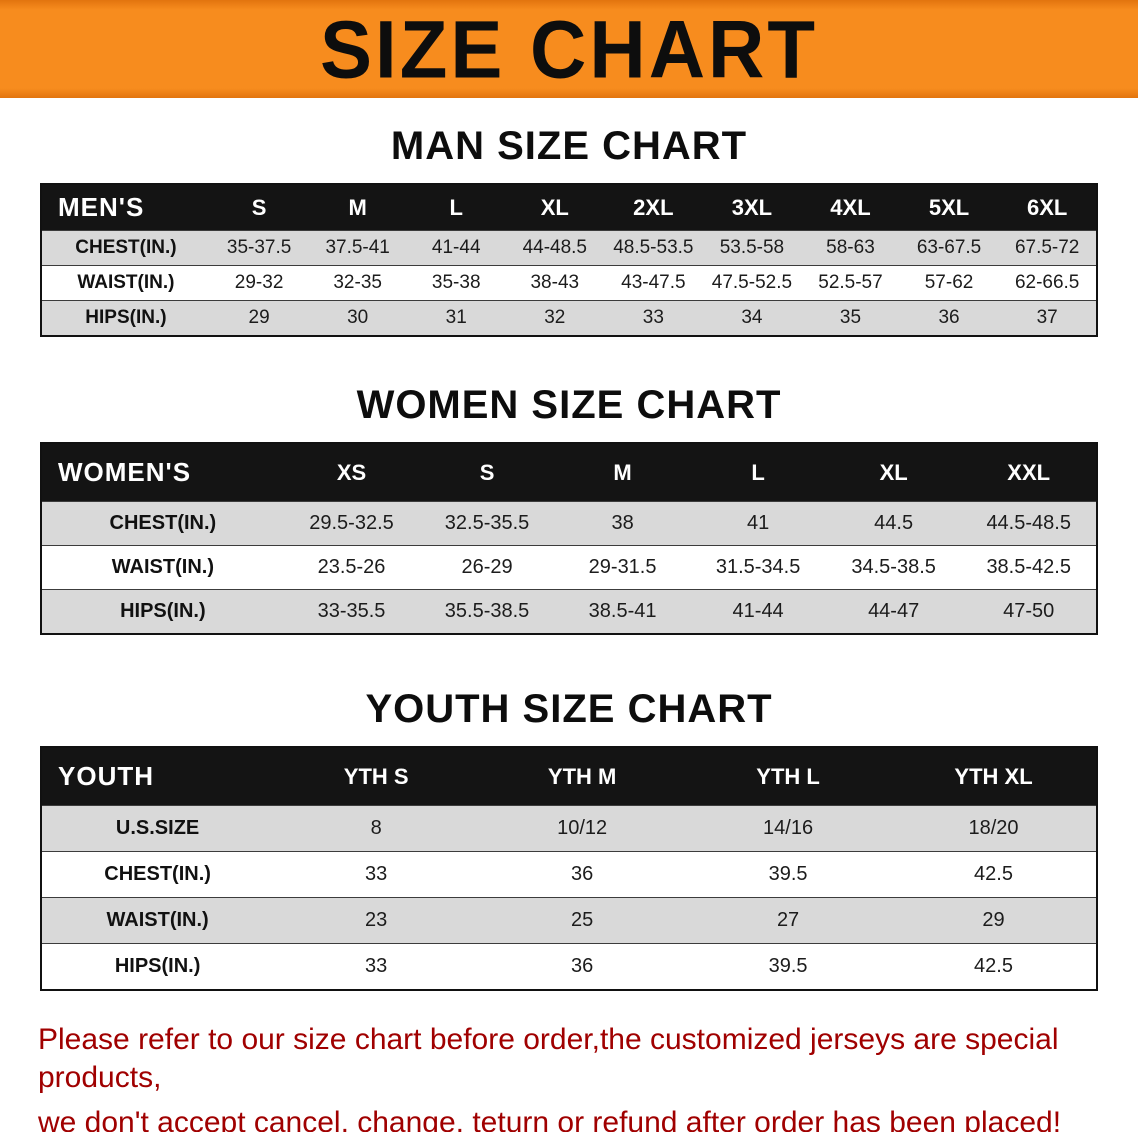  I want to click on value-cell: 57-62, so click(949, 282).